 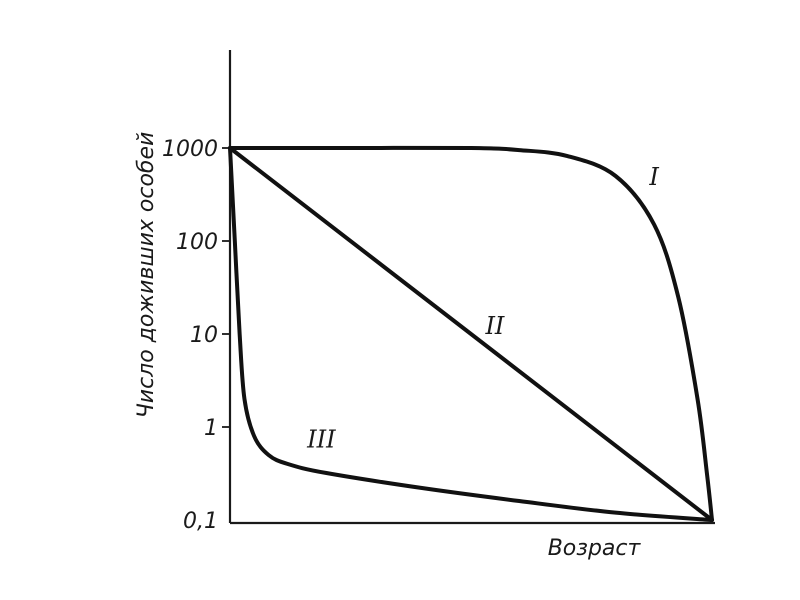 I want to click on y-ticks, so click(x=226, y=287).